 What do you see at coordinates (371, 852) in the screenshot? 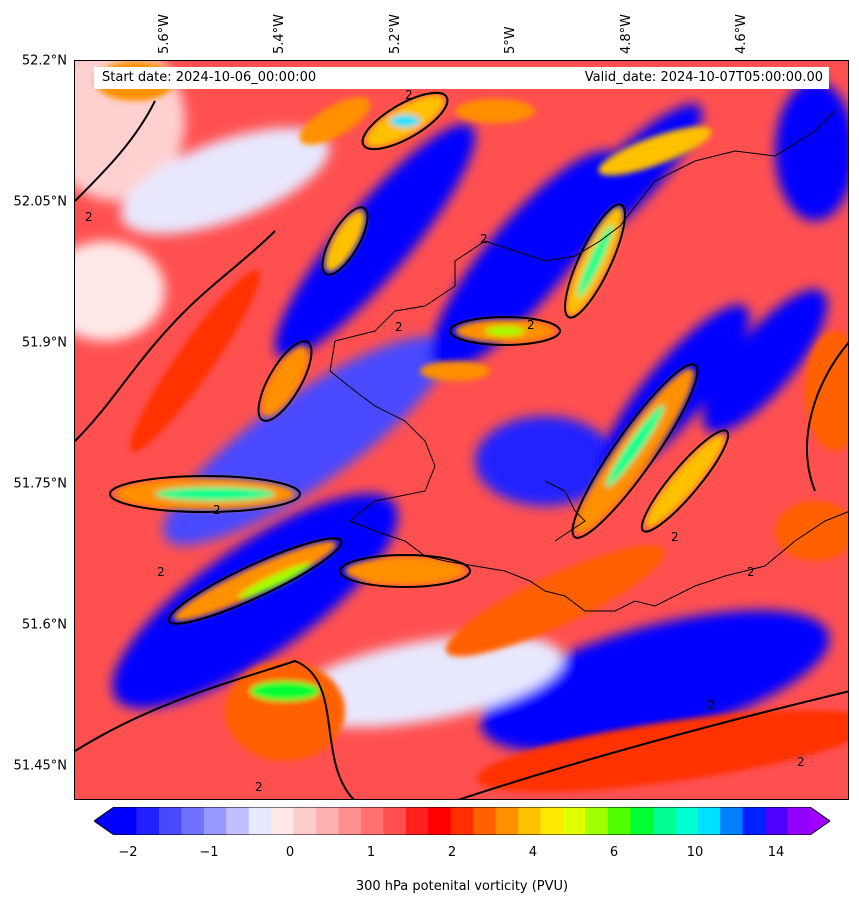
I see `colorbar-tick-label: 1` at bounding box center [371, 852].